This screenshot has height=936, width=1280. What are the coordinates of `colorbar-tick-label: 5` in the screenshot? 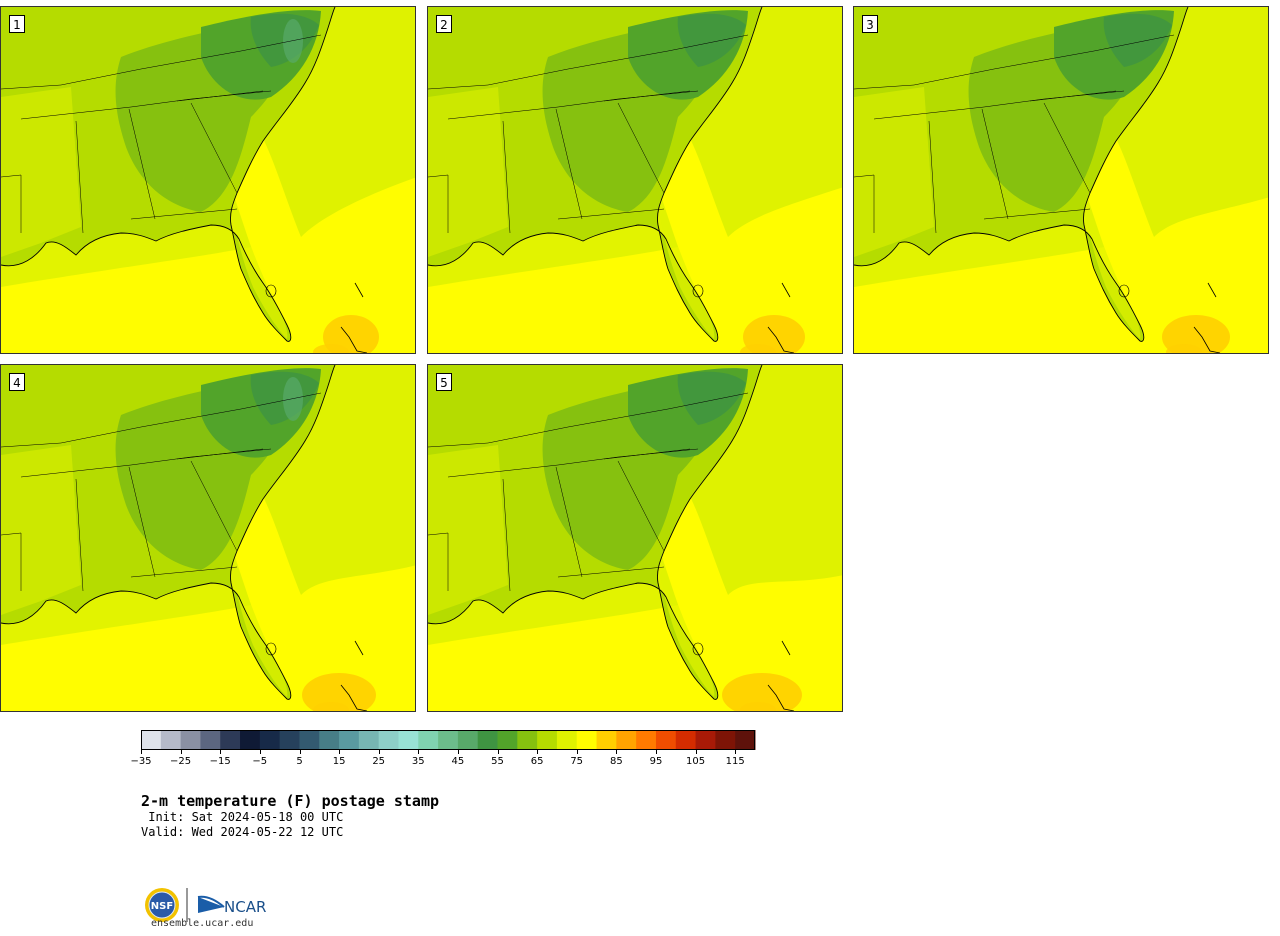 It's located at (299, 761).